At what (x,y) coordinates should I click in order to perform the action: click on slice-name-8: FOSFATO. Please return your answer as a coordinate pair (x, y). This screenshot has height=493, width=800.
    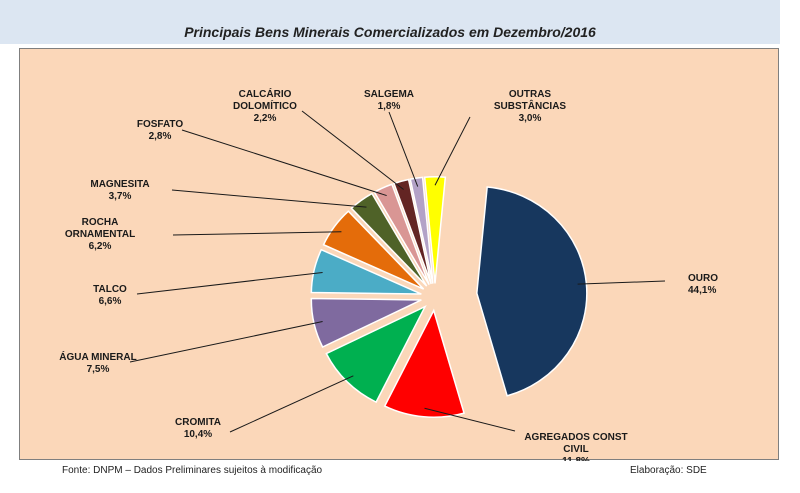
    Looking at the image, I should click on (160, 124).